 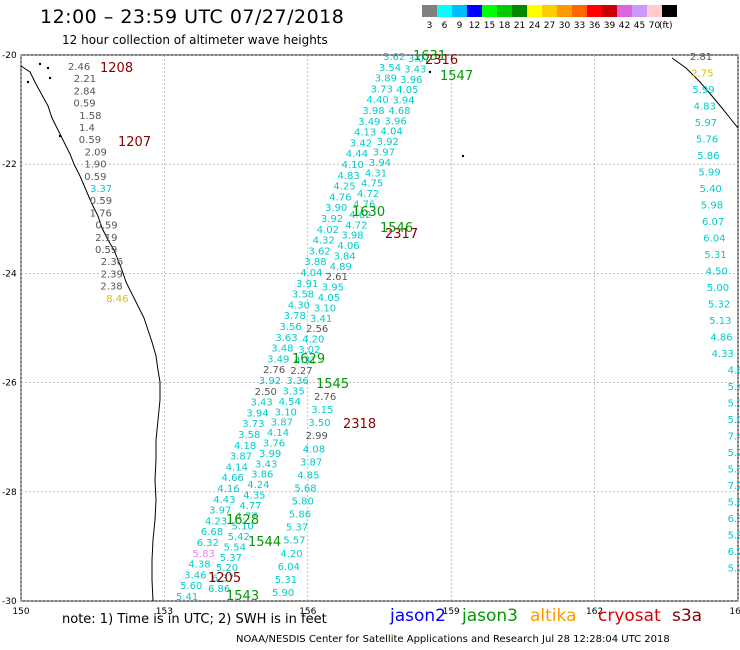 What do you see at coordinates (429, 56) in the screenshot?
I see `pass-time-label: 1631` at bounding box center [429, 56].